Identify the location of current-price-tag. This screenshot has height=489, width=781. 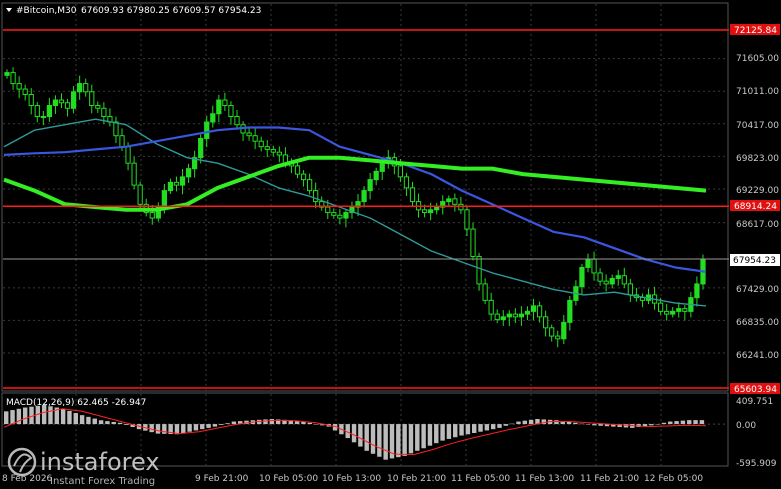
(755, 260).